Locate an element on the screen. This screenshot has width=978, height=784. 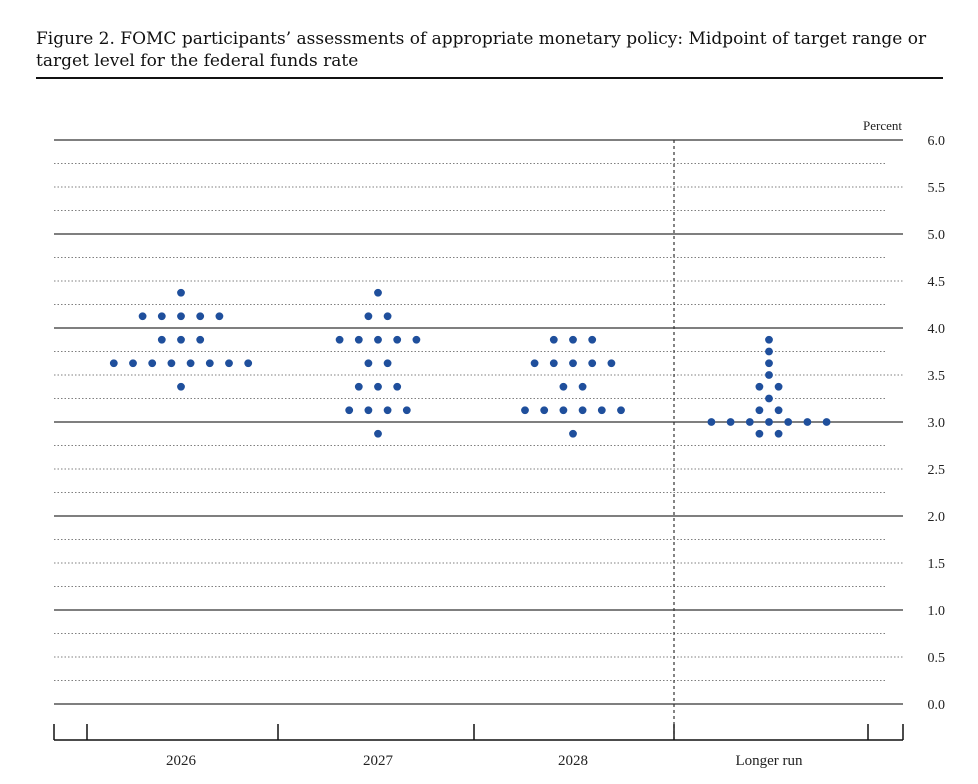
y-tick-label: 0.5 is located at coordinates (937, 658).